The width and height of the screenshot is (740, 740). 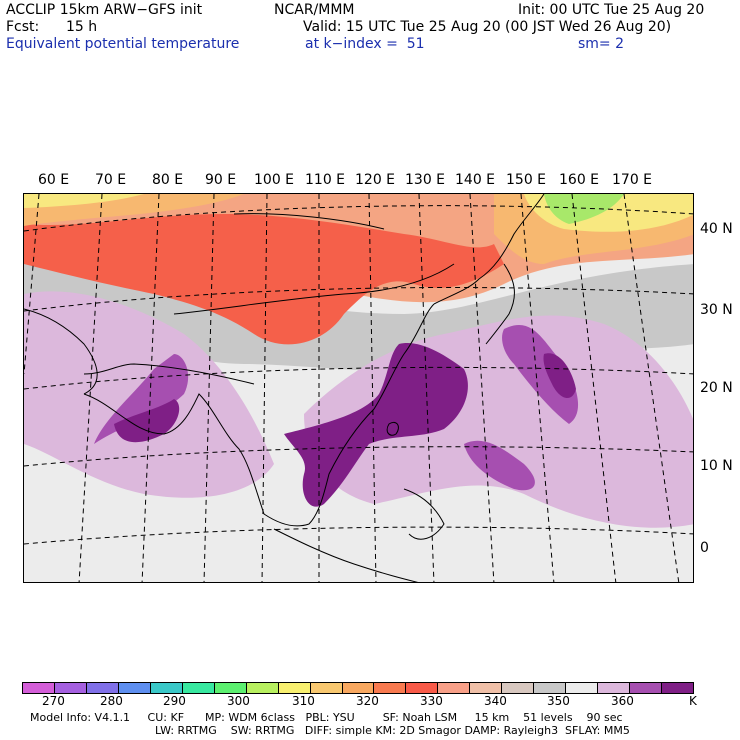 I want to click on lon-label: 100 E, so click(x=274, y=180).